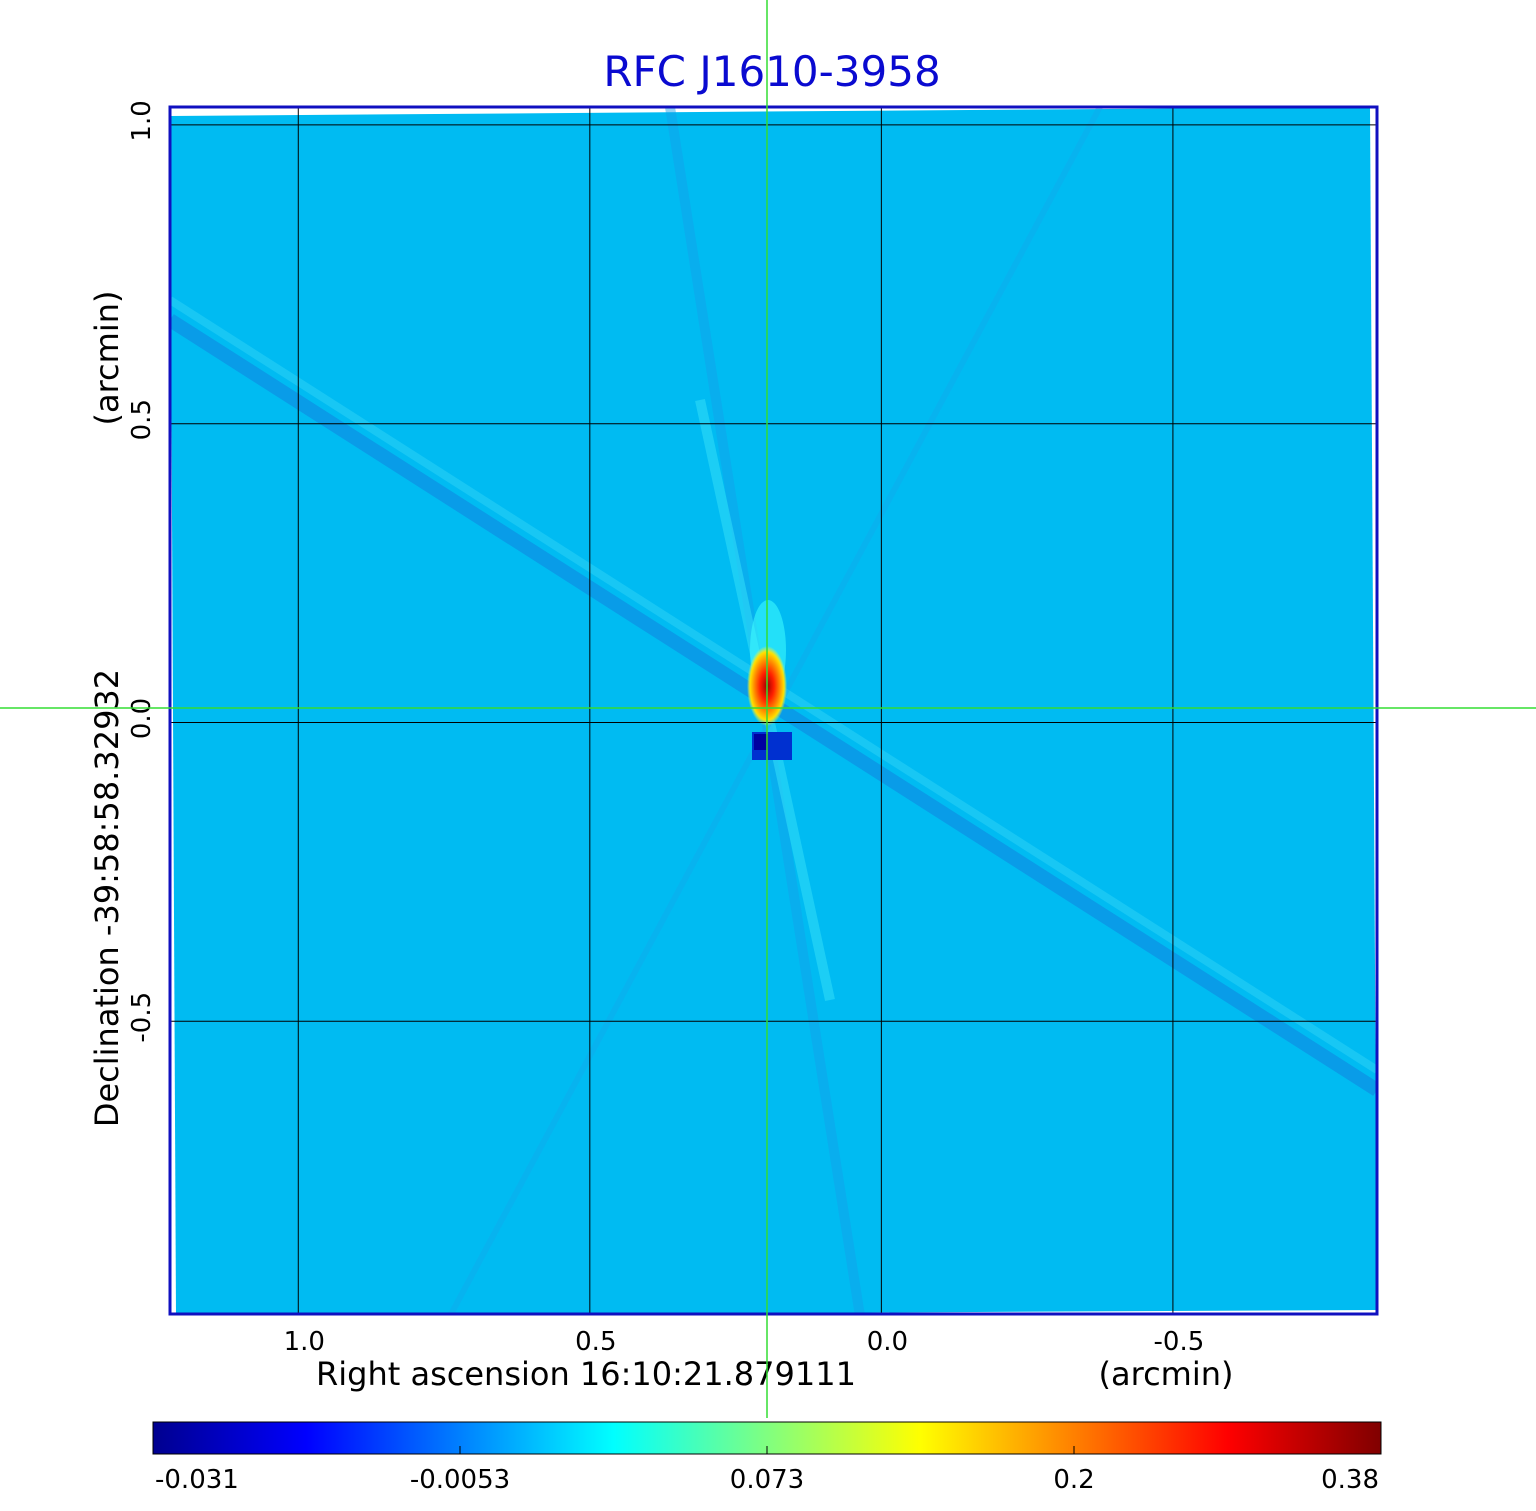  What do you see at coordinates (304, 1342) in the screenshot?
I see `x-tick-label: 1.0` at bounding box center [304, 1342].